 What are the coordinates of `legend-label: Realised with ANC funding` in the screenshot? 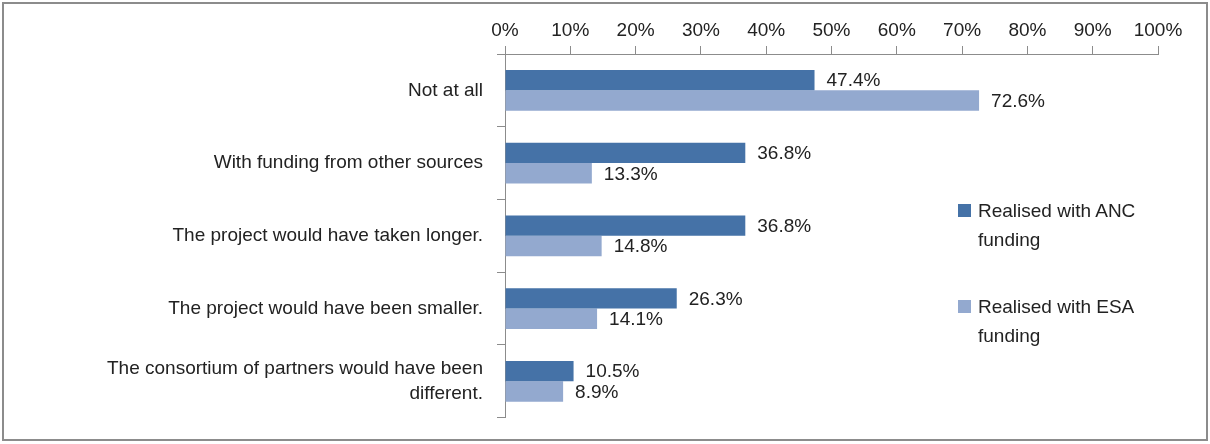 It's located at (1057, 225).